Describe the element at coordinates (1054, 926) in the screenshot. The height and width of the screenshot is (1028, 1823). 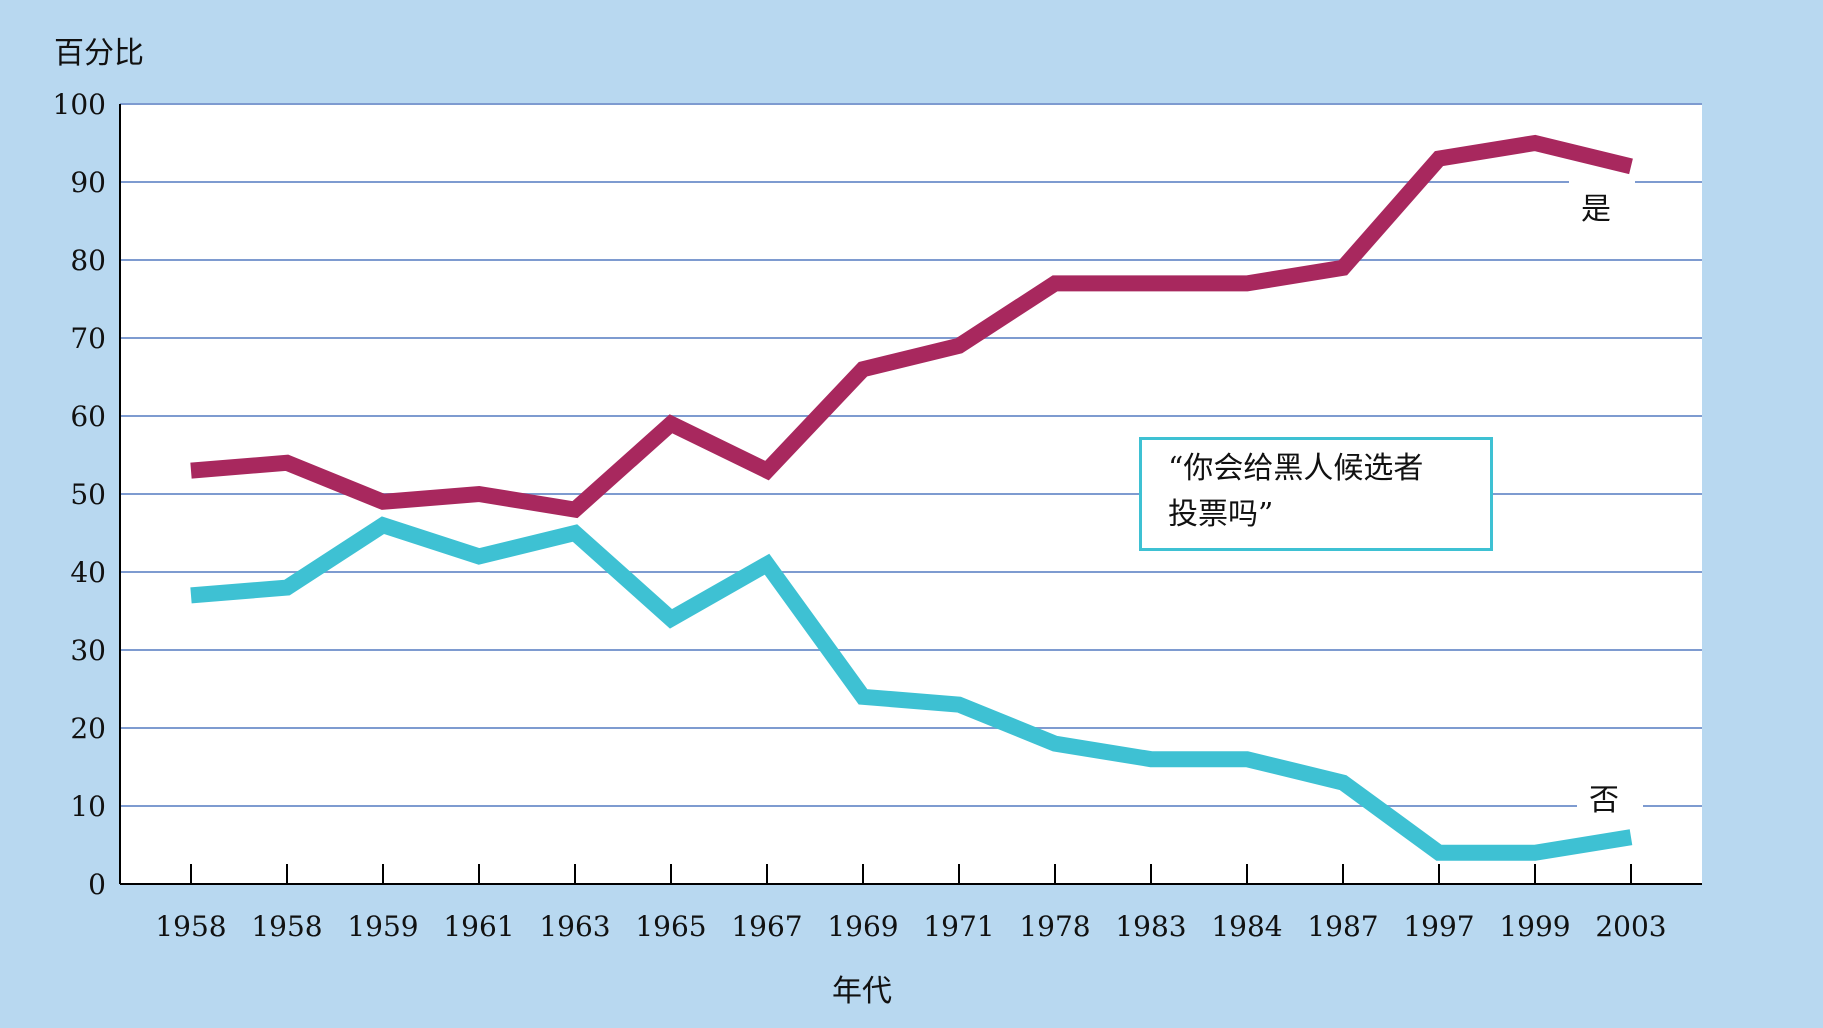
I see `x-tick-label-9: 1978` at that location.